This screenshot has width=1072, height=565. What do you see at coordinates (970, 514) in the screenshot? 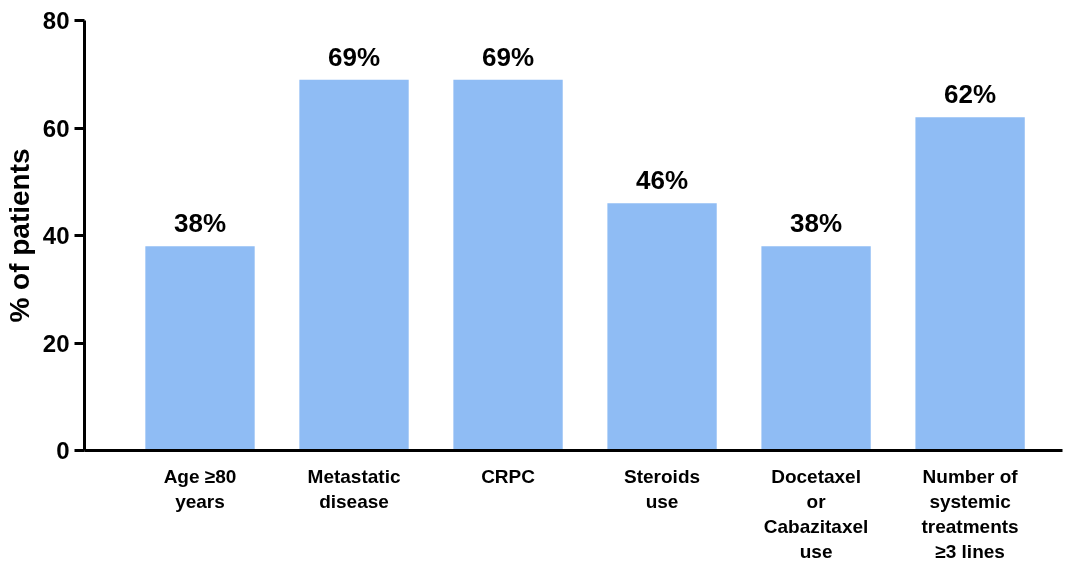
I see `x-tick-label: Number of systemic treatments ≥3 lines` at bounding box center [970, 514].